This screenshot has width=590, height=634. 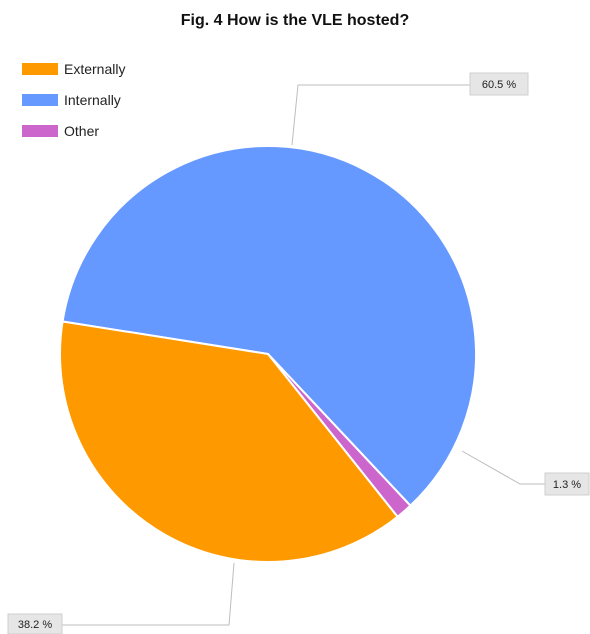 I want to click on legend-label-externally: Externally, so click(x=94, y=69).